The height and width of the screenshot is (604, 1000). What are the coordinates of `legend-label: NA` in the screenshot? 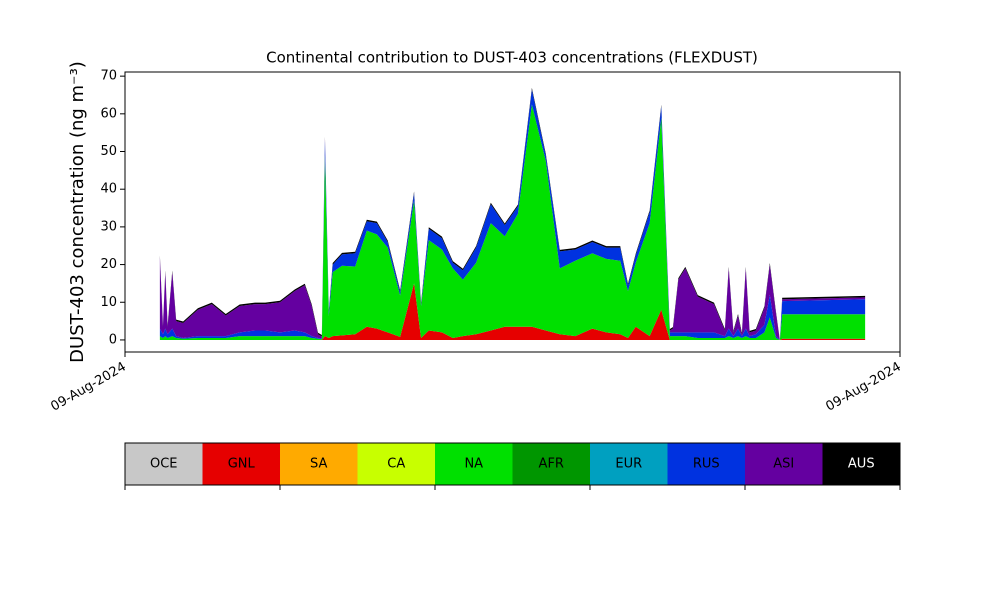 It's located at (473, 464).